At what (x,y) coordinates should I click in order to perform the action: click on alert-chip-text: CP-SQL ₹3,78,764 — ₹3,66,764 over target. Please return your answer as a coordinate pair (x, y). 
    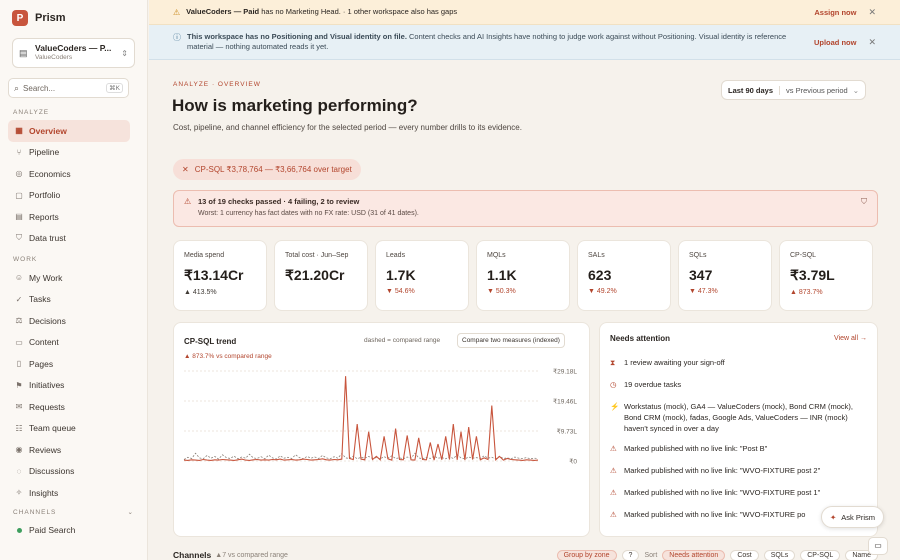
    Looking at the image, I should click on (273, 169).